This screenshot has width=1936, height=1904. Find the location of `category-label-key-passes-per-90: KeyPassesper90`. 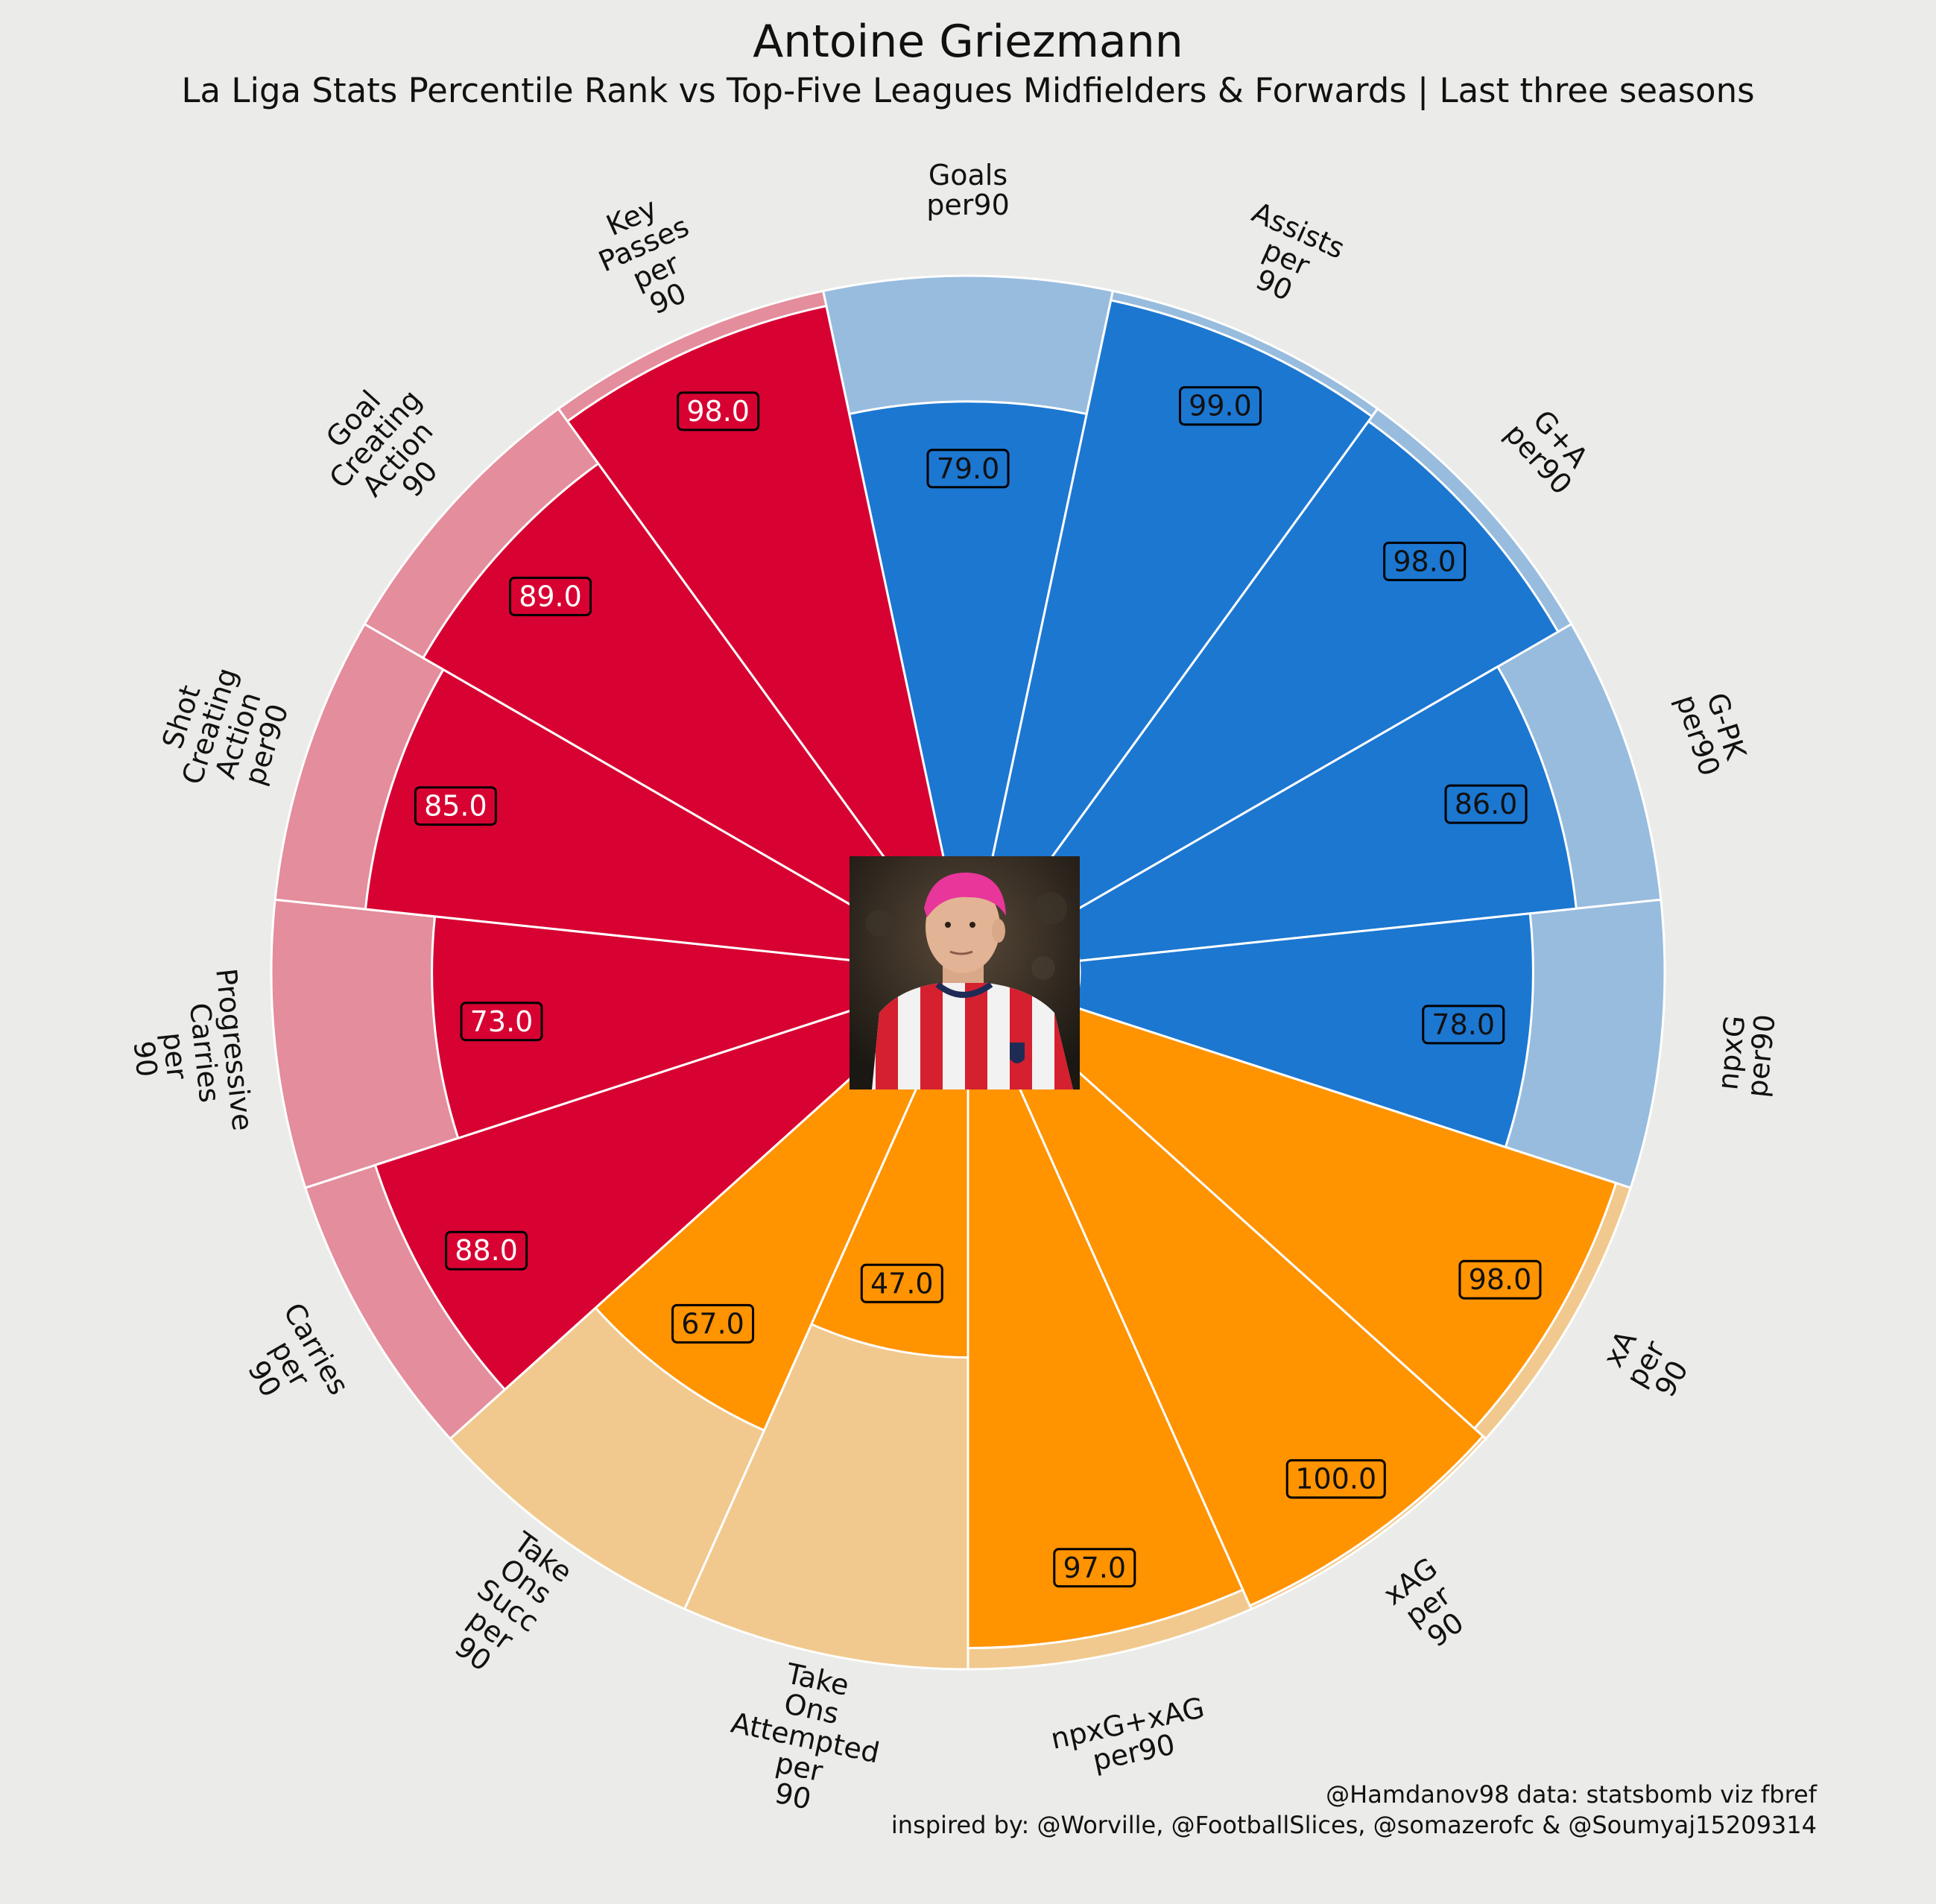

category-label-key-passes-per-90: KeyPassesper90 is located at coordinates (649, 258).